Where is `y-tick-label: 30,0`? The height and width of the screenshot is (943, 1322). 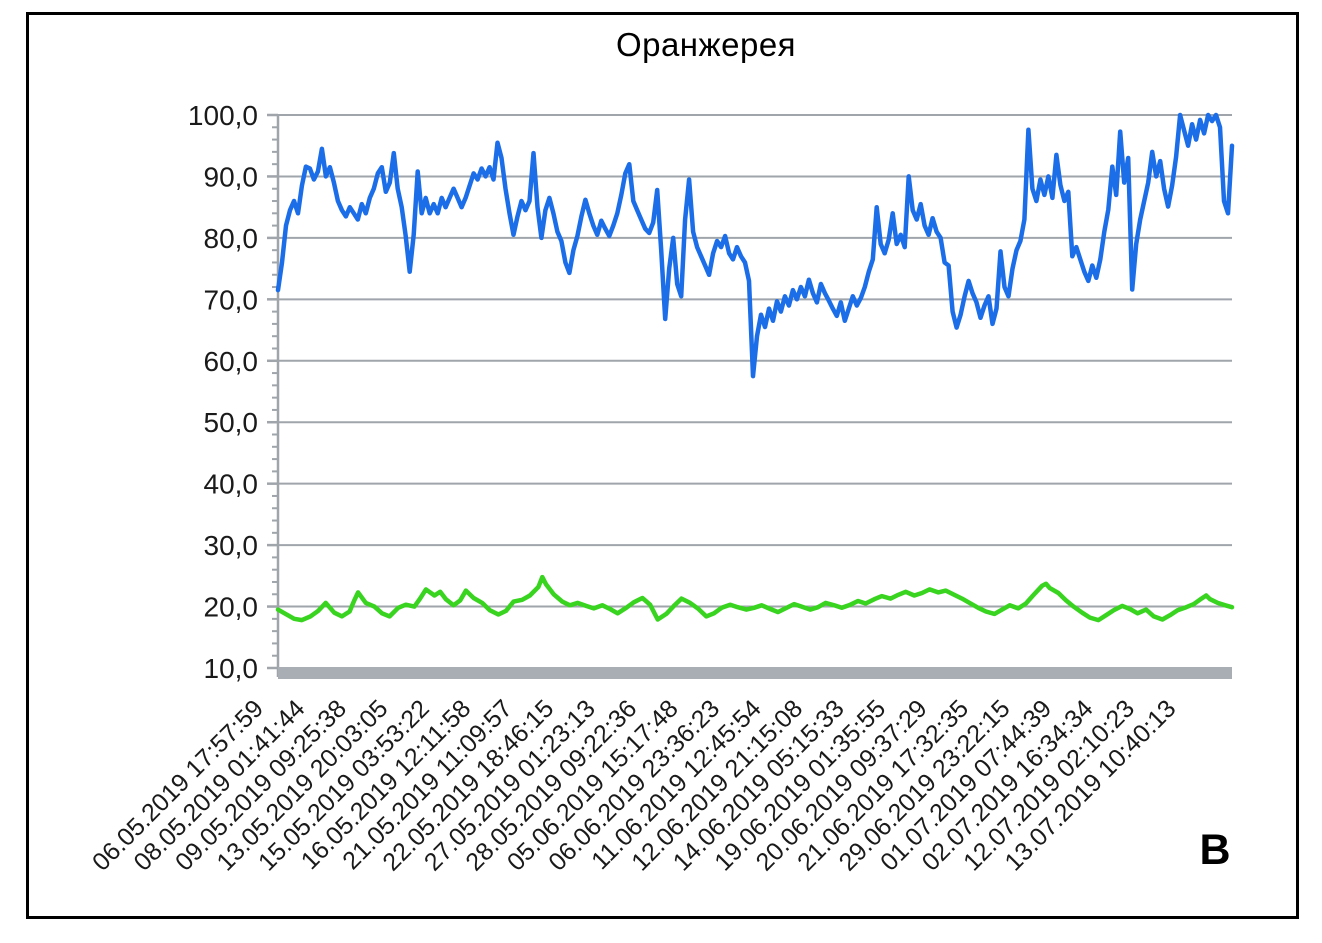 y-tick-label: 30,0 is located at coordinates (231, 545).